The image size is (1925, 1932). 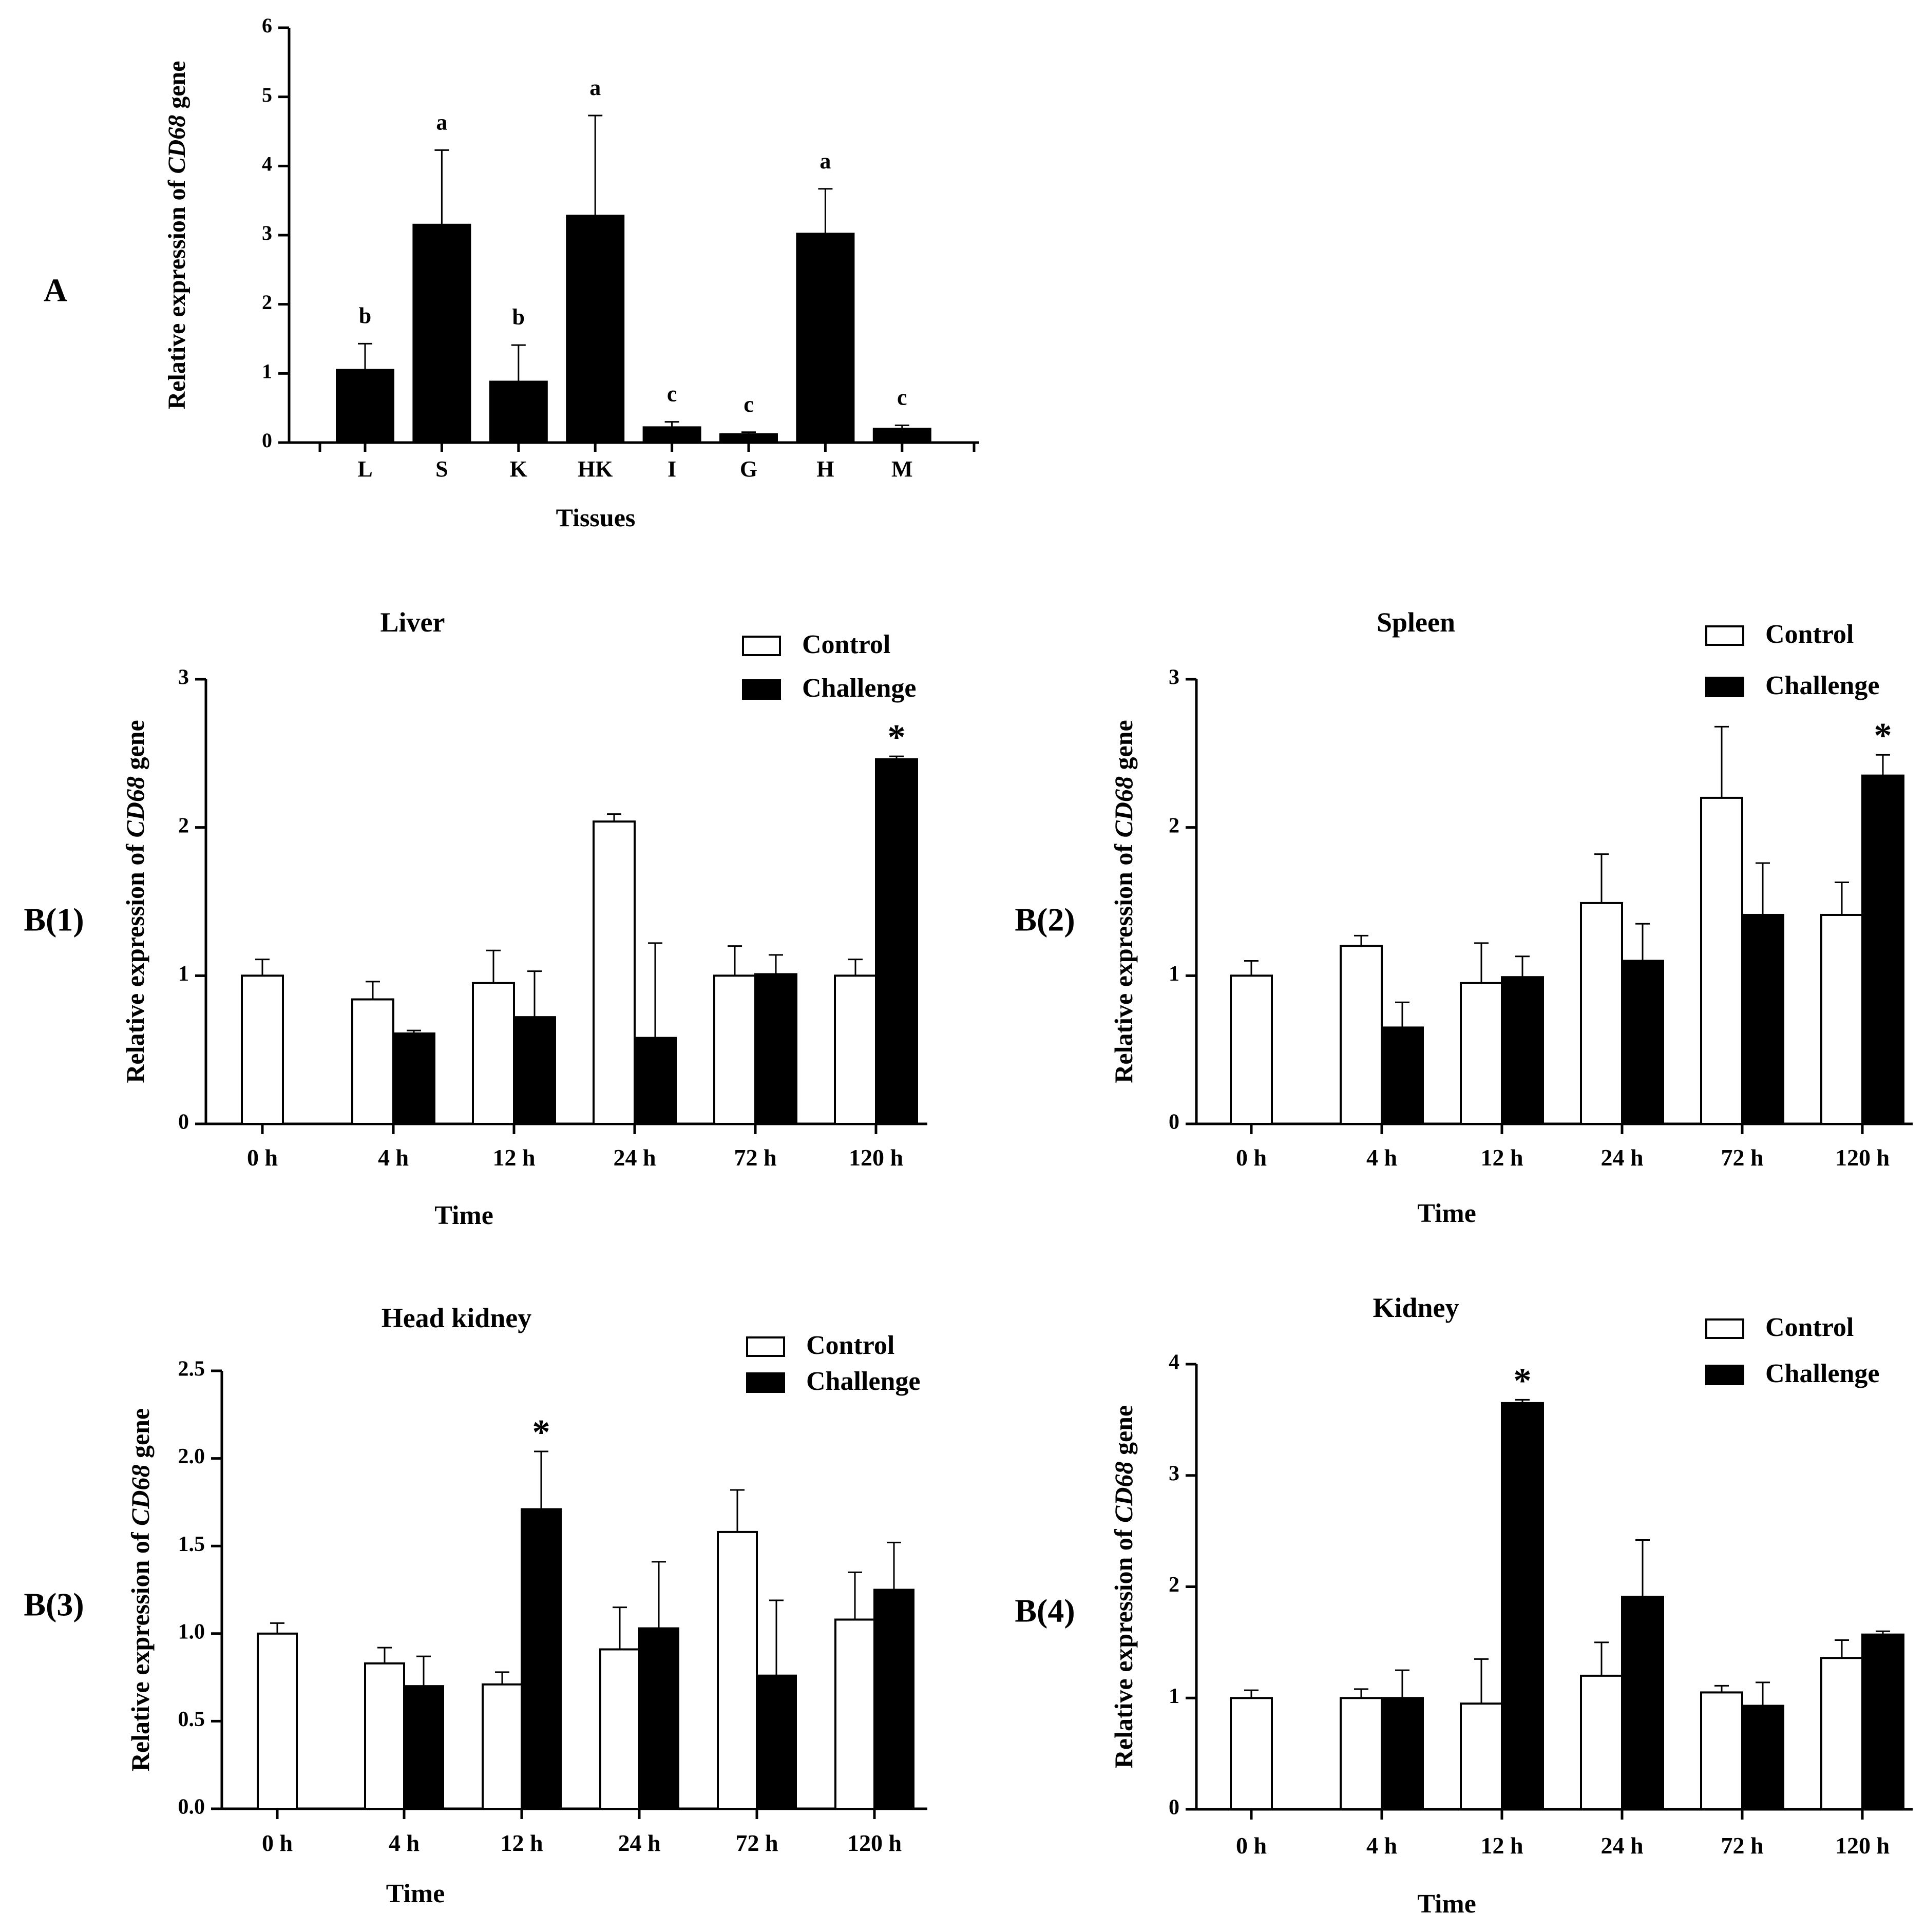 I want to click on chart-title: Kidney, so click(x=1416, y=1307).